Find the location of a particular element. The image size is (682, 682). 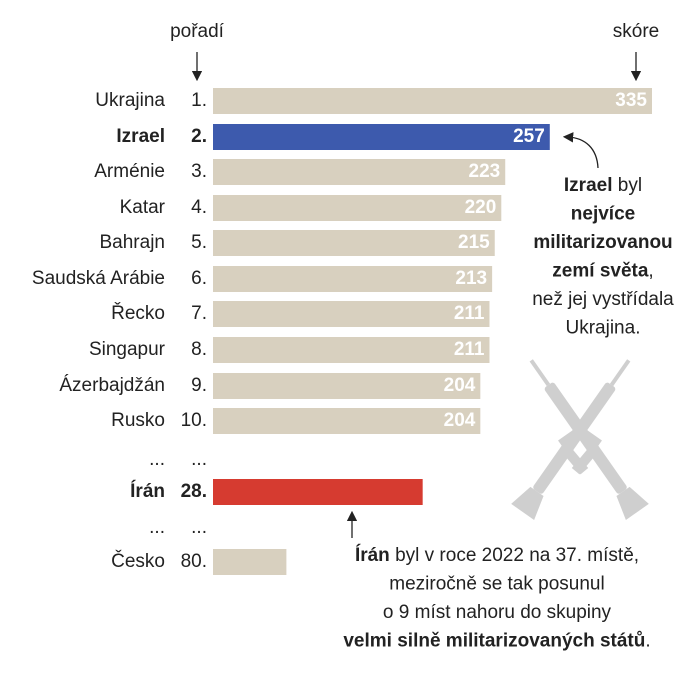

annotation-text: nejvíce is located at coordinates (603, 214).